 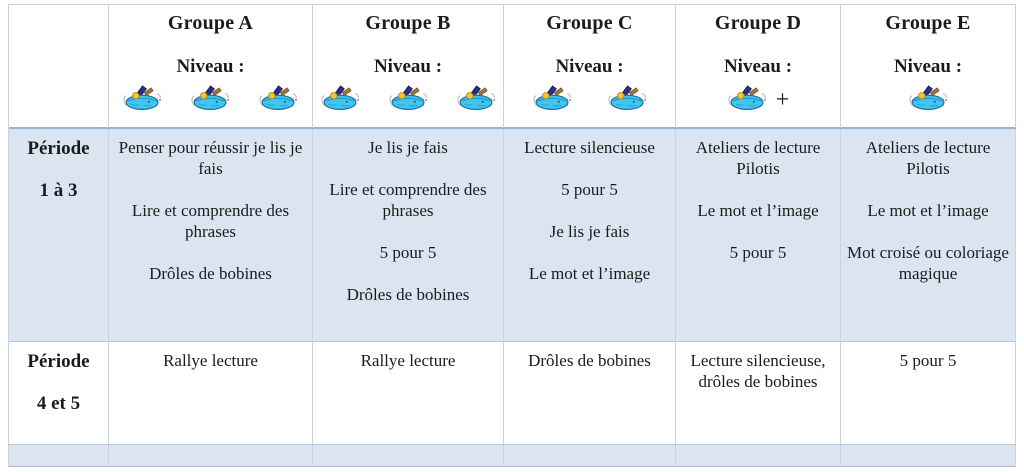 I want to click on group-header-a: Groupe A Niveau :, so click(x=211, y=67).